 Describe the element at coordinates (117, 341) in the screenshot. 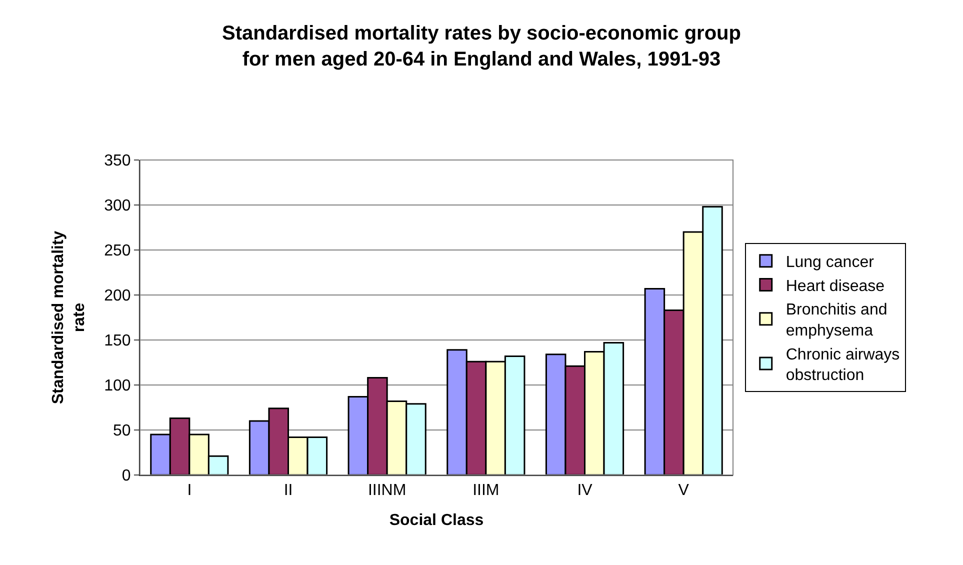

I see `y-tick-label: 150` at that location.